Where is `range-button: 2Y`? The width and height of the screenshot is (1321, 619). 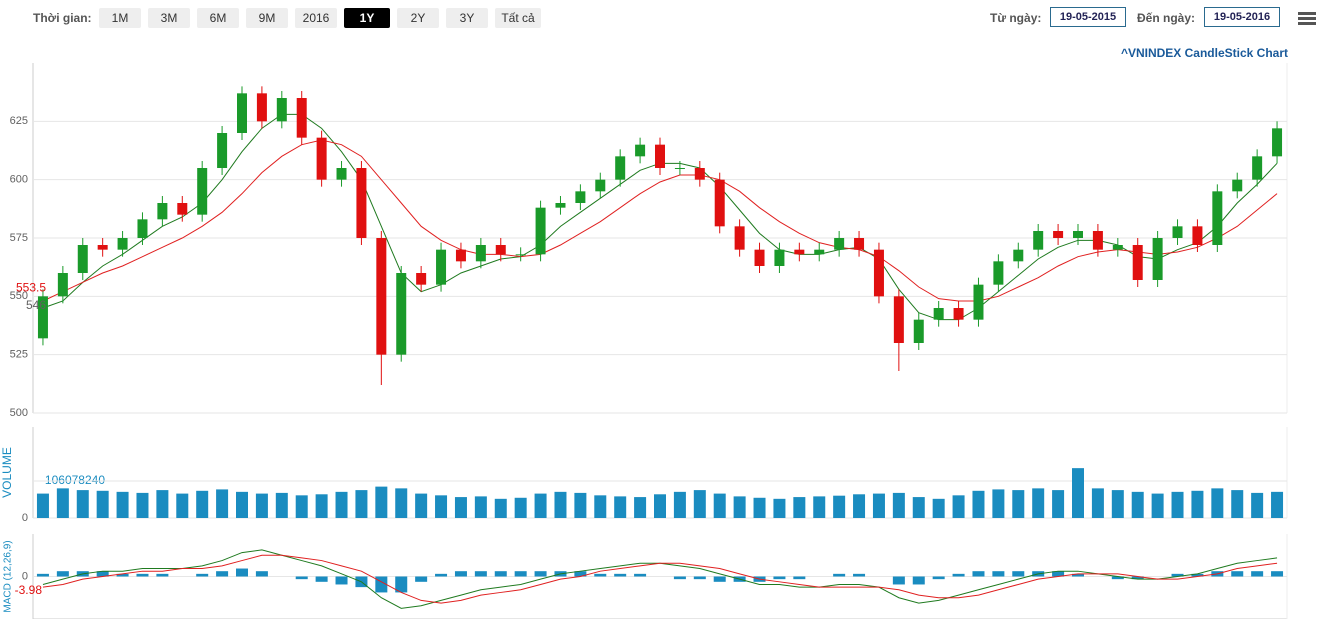 range-button: 2Y is located at coordinates (418, 18).